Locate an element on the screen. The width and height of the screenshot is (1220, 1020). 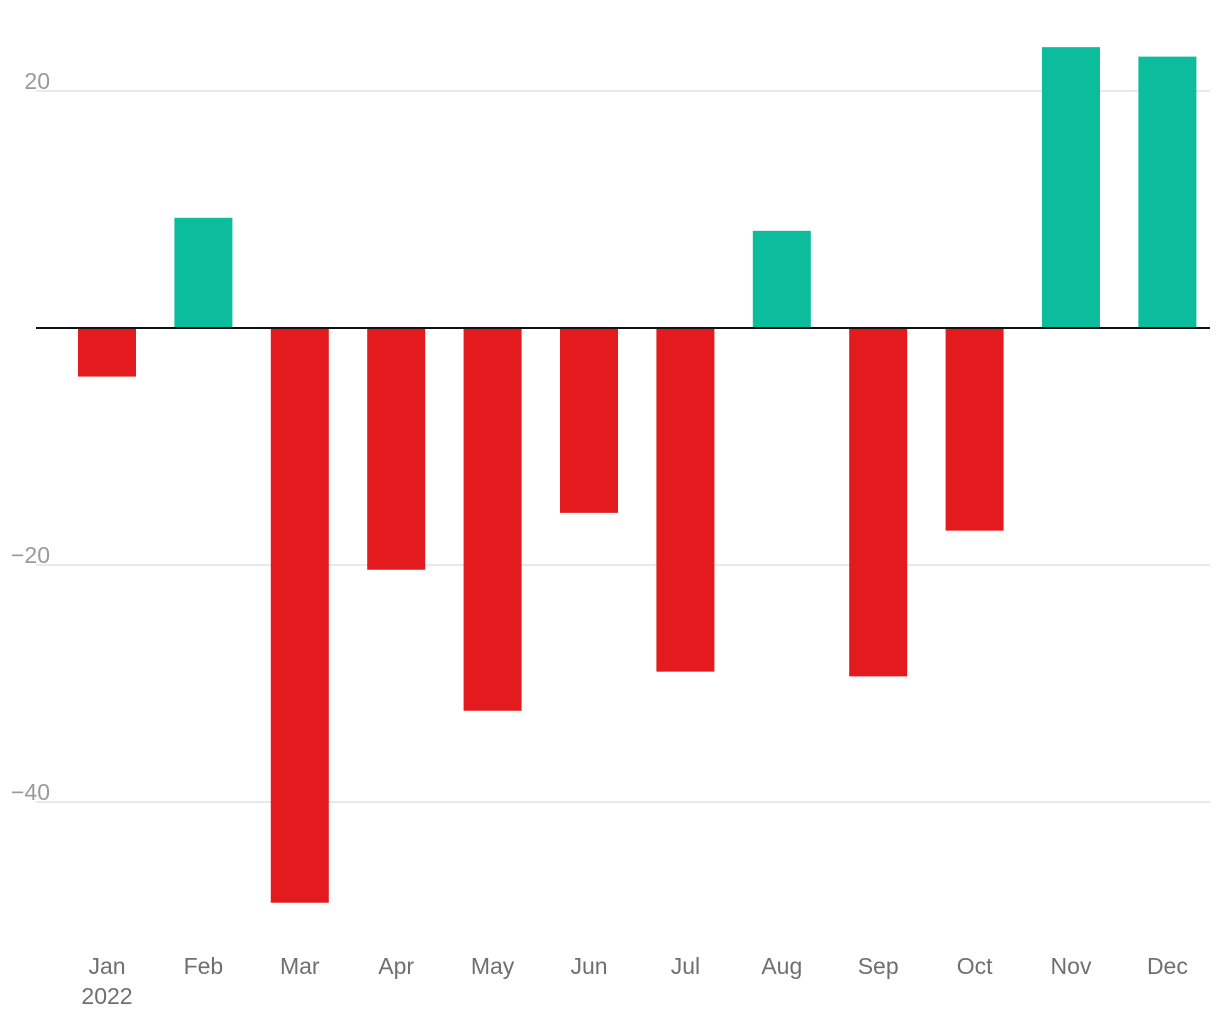
x-tick-label-mar: Mar is located at coordinates (300, 966).